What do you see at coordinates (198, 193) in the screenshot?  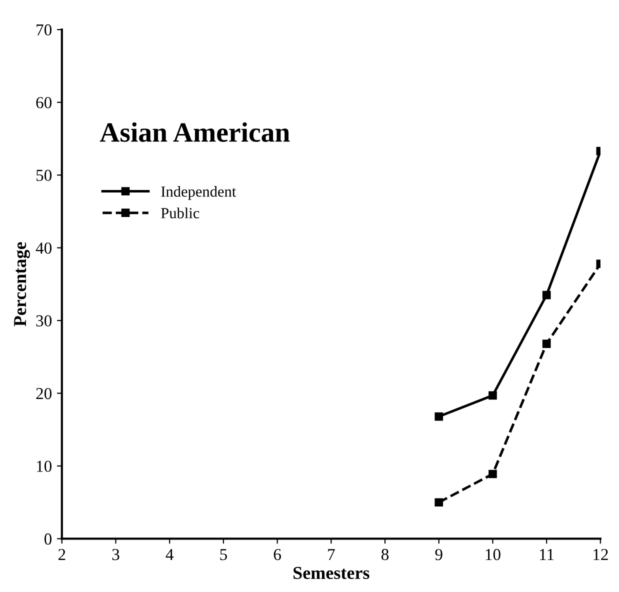 I see `legend-label: Independent` at bounding box center [198, 193].